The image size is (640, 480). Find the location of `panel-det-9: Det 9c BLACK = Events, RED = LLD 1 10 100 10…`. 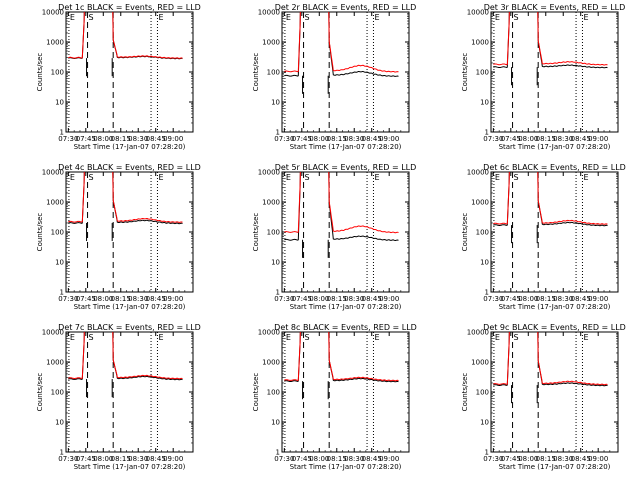

panel-det-9: Det 9c BLACK = Events, RED = LLD 1 10 100 10… is located at coordinates (543, 397).